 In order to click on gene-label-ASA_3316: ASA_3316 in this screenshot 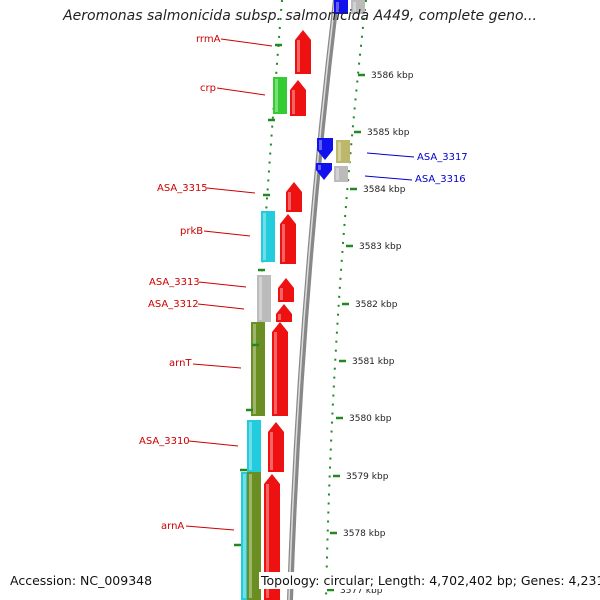, I will do `click(440, 179)`.